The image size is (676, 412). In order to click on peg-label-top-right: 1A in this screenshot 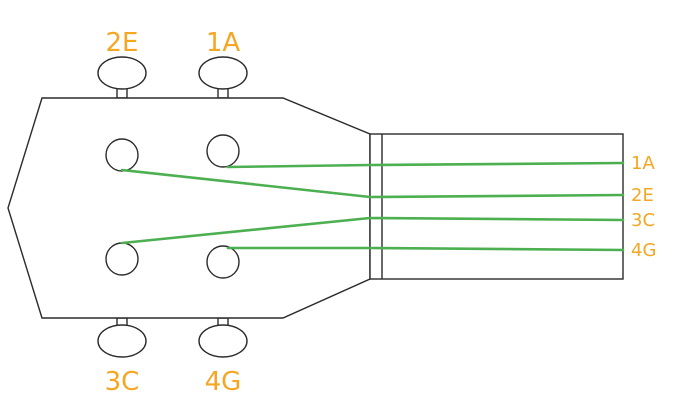, I will do `click(223, 43)`.